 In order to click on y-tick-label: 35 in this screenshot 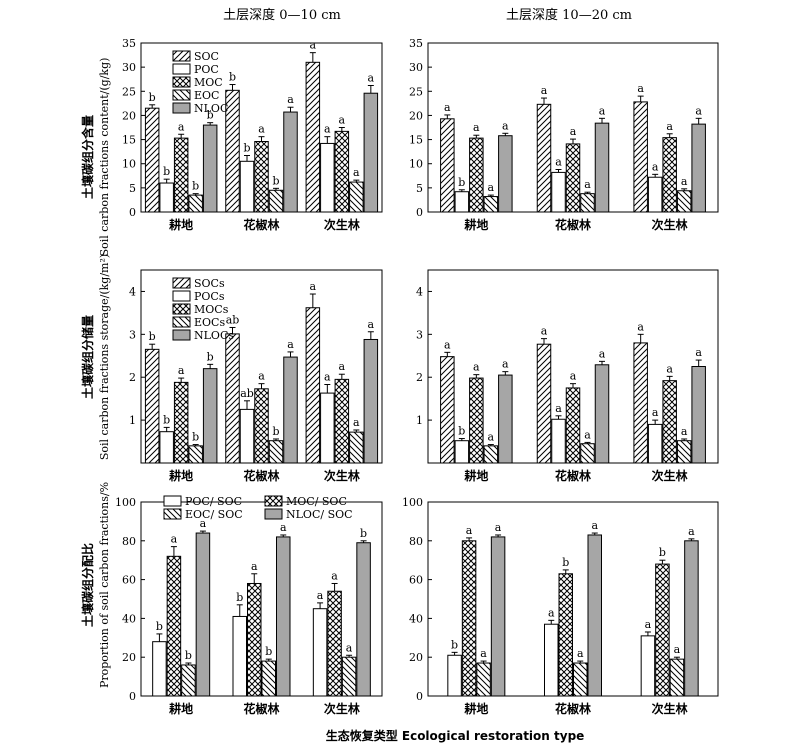, I will do `click(416, 43)`.